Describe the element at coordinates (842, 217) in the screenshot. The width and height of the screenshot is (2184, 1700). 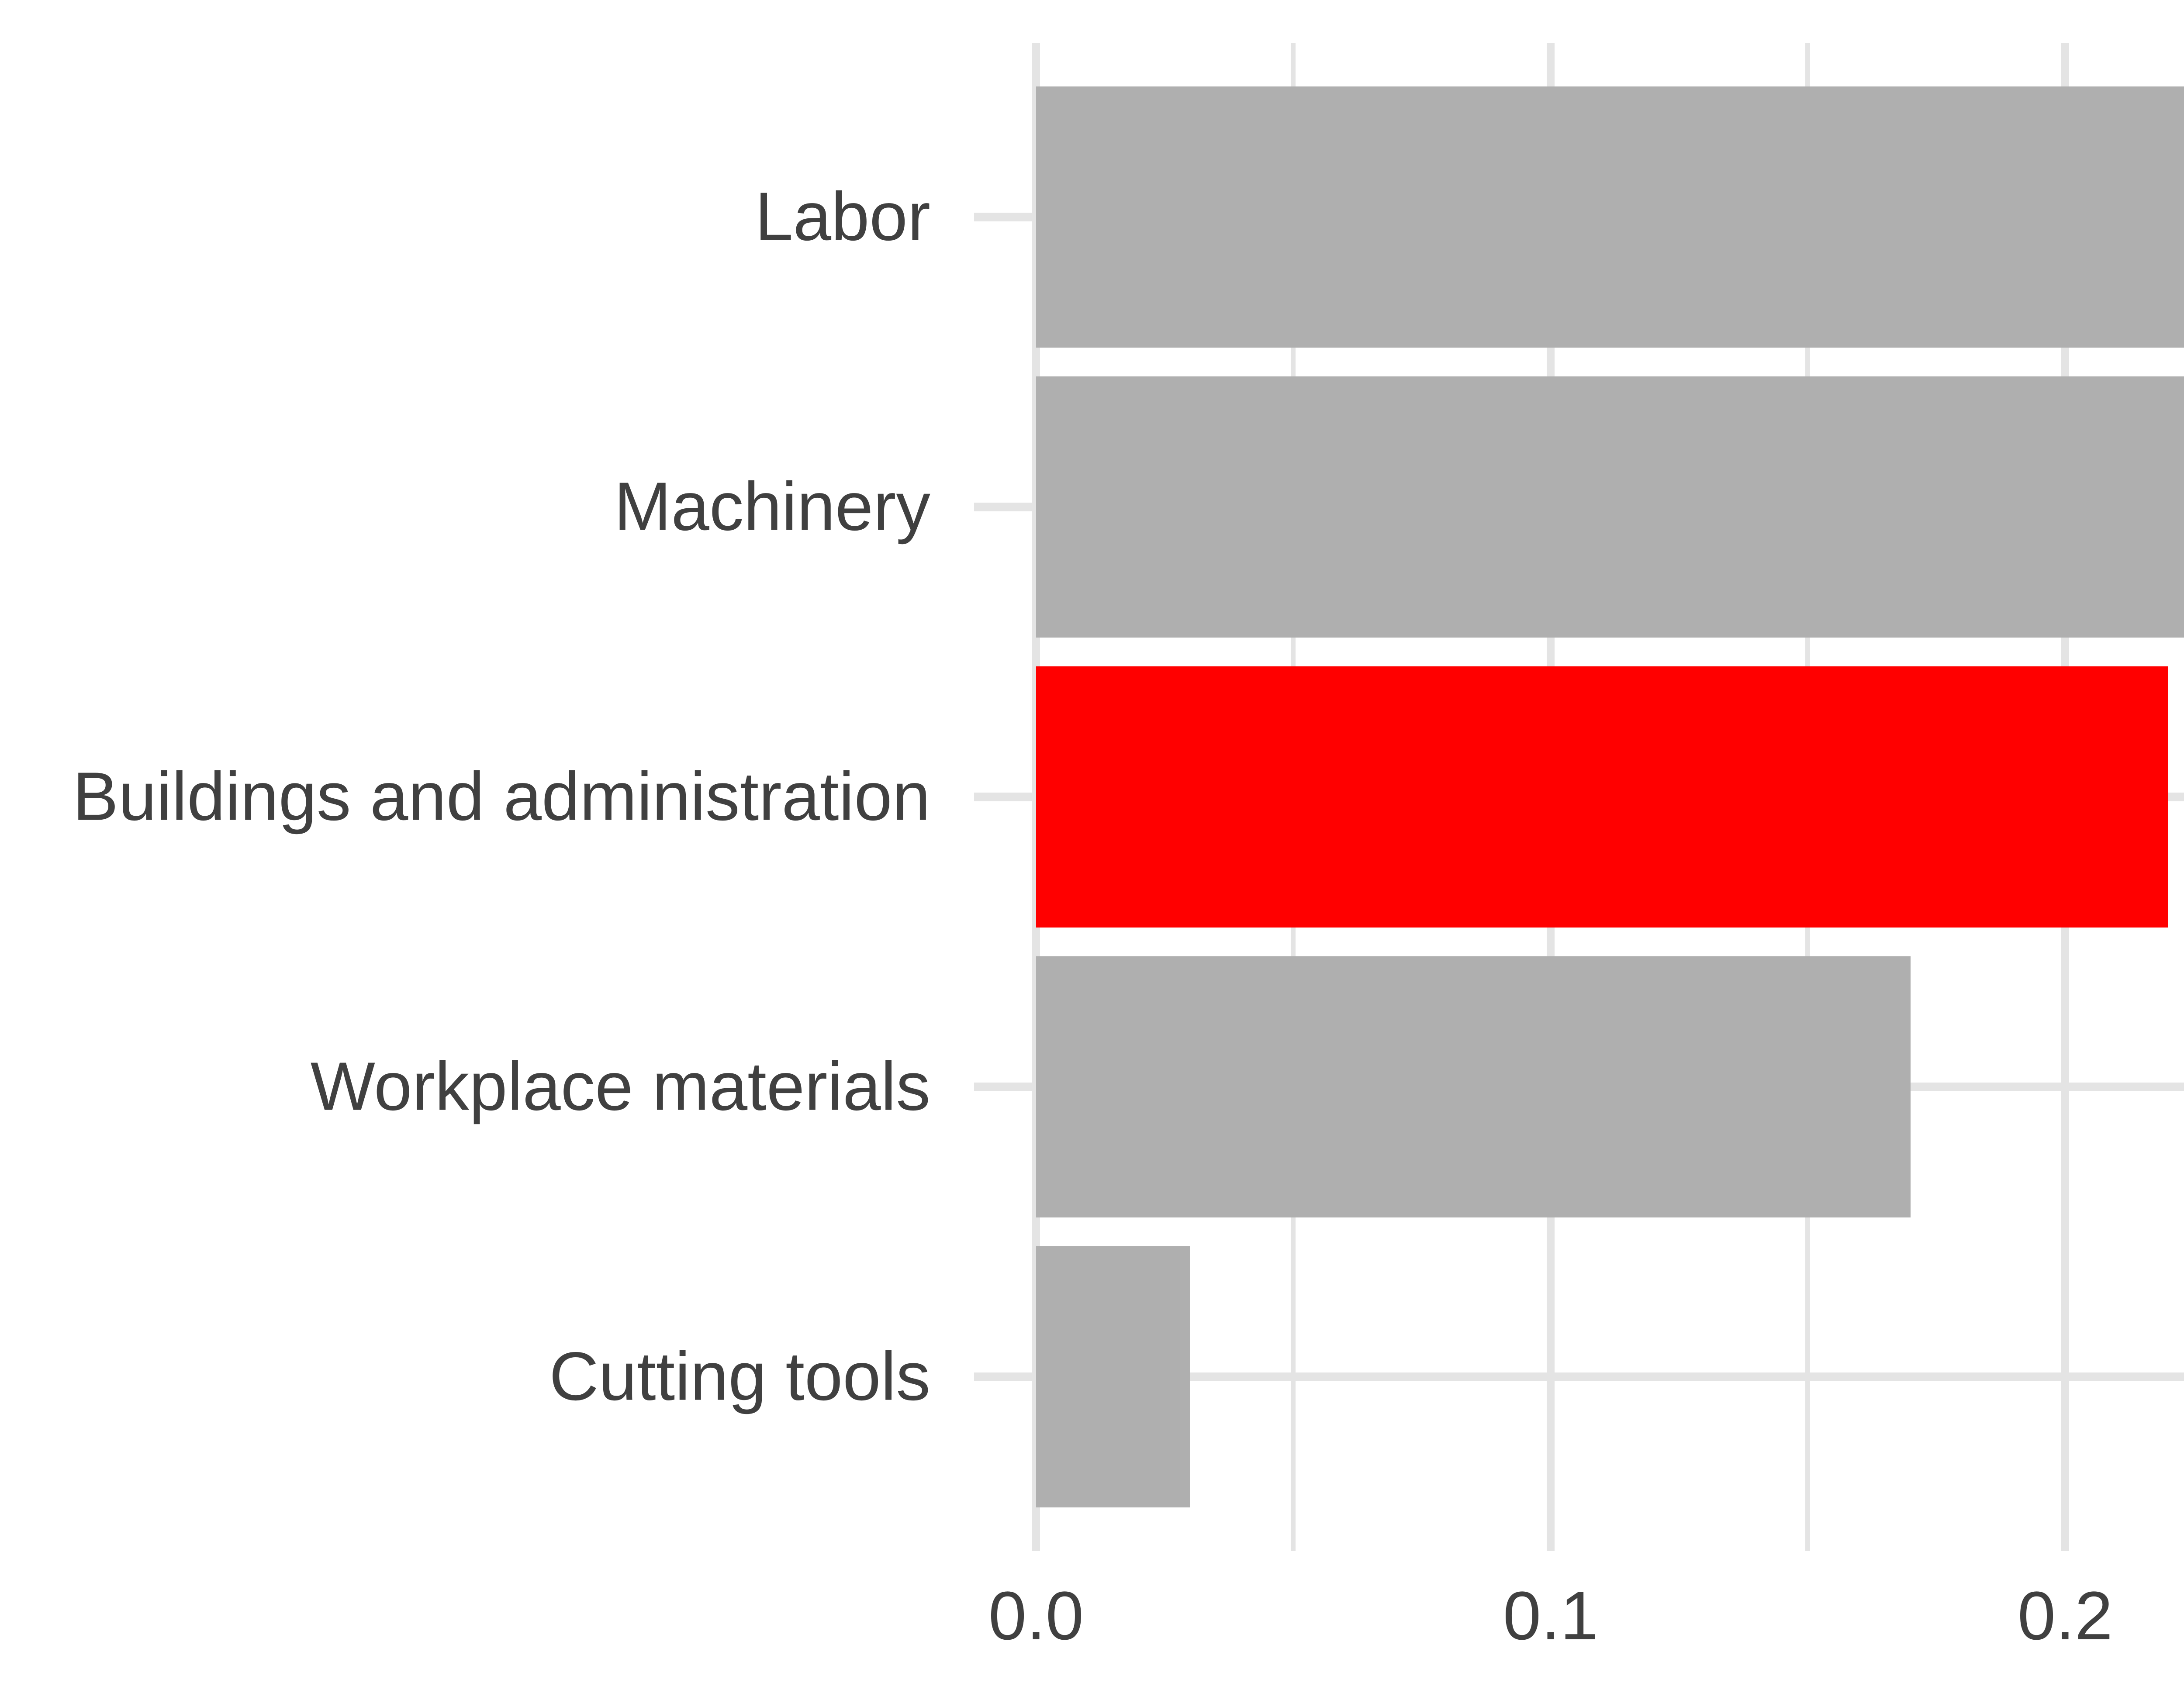
I see `y-axis-label-labor: Labor` at that location.